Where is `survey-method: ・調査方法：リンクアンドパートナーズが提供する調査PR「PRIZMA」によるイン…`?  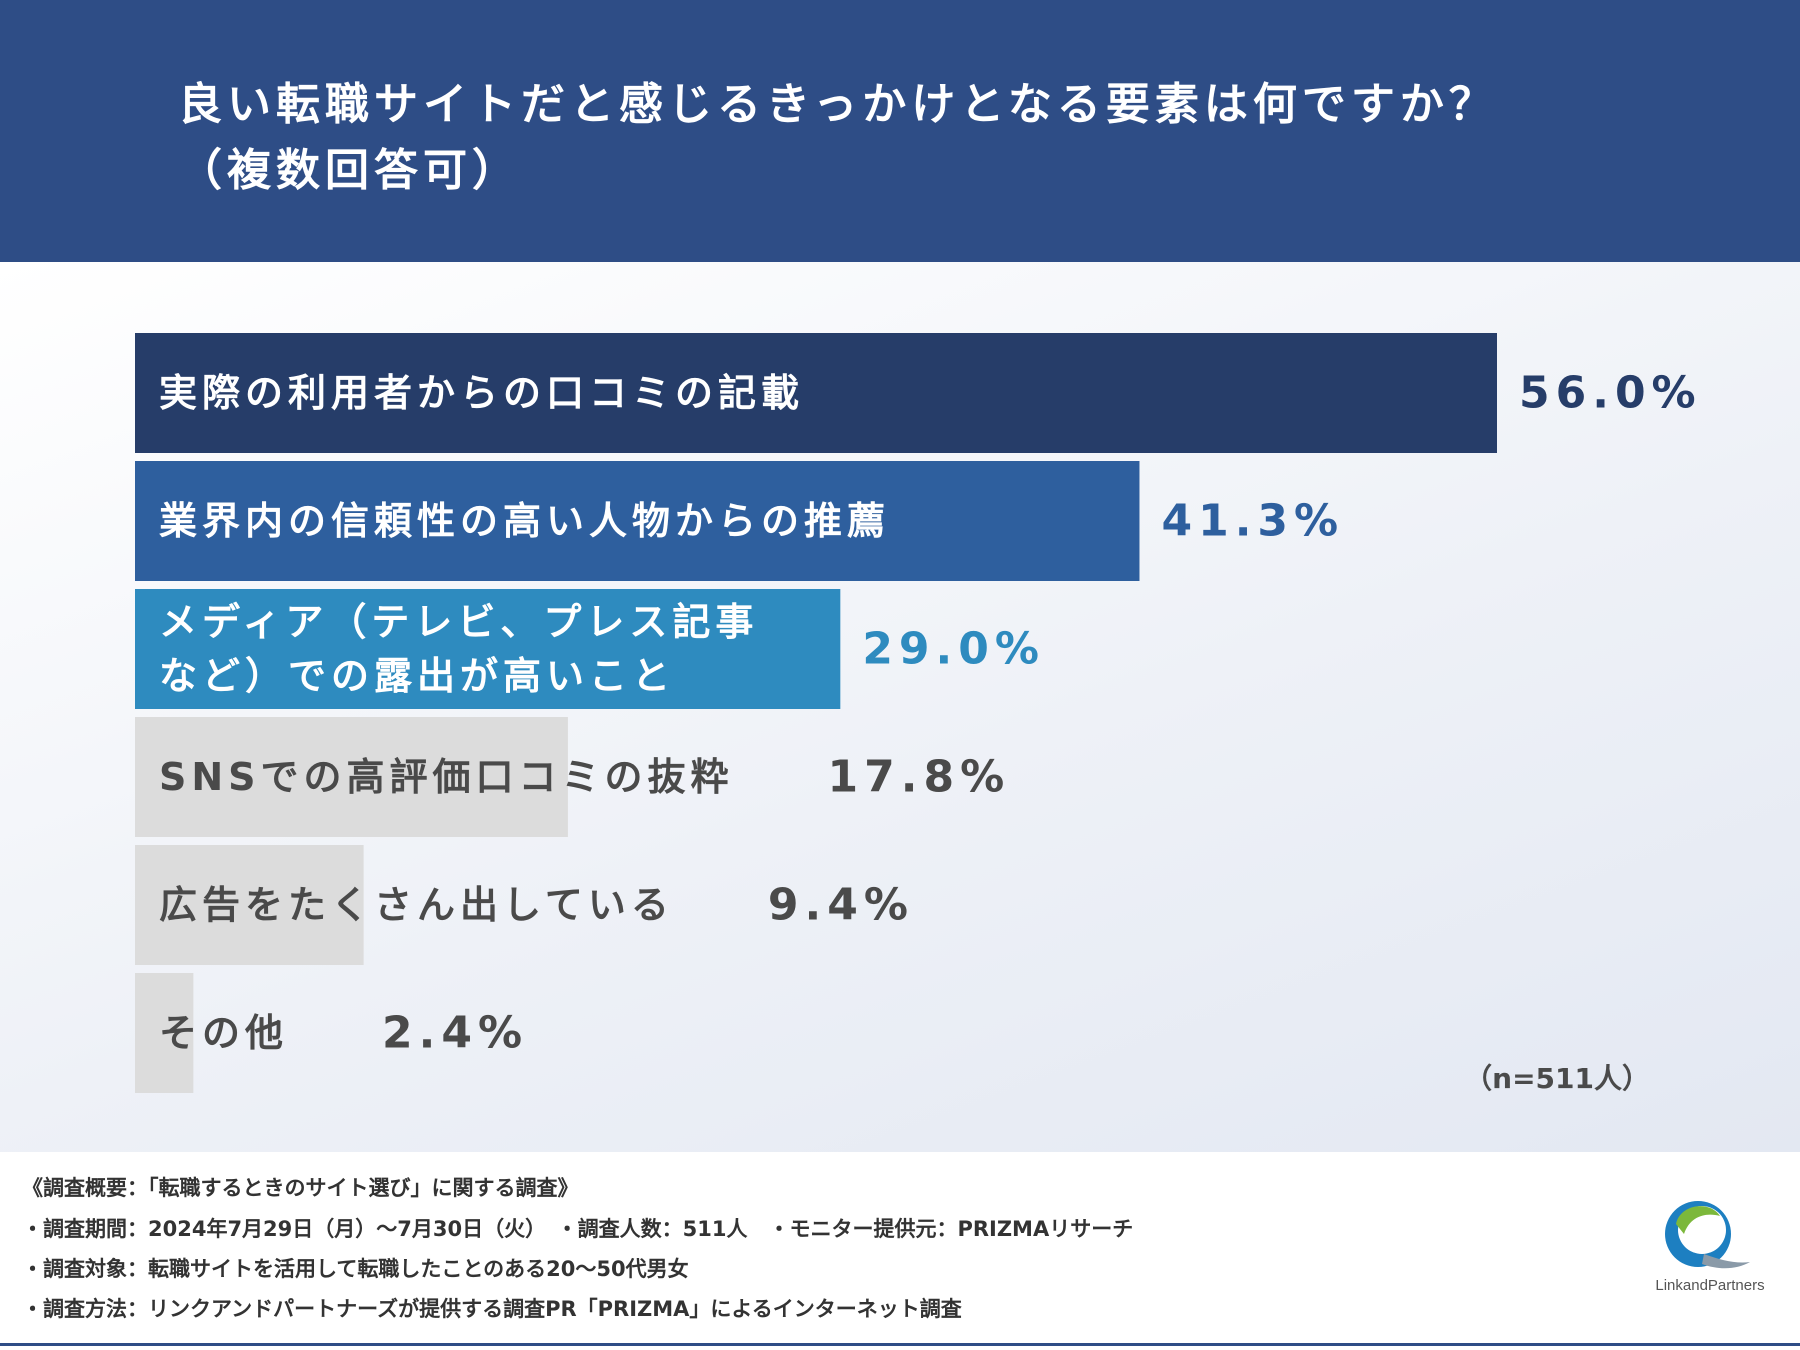
survey-method: ・調査方法：リンクアンドパートナーズが提供する調査PR「PRIZMA」によるイン… is located at coordinates (492, 1309).